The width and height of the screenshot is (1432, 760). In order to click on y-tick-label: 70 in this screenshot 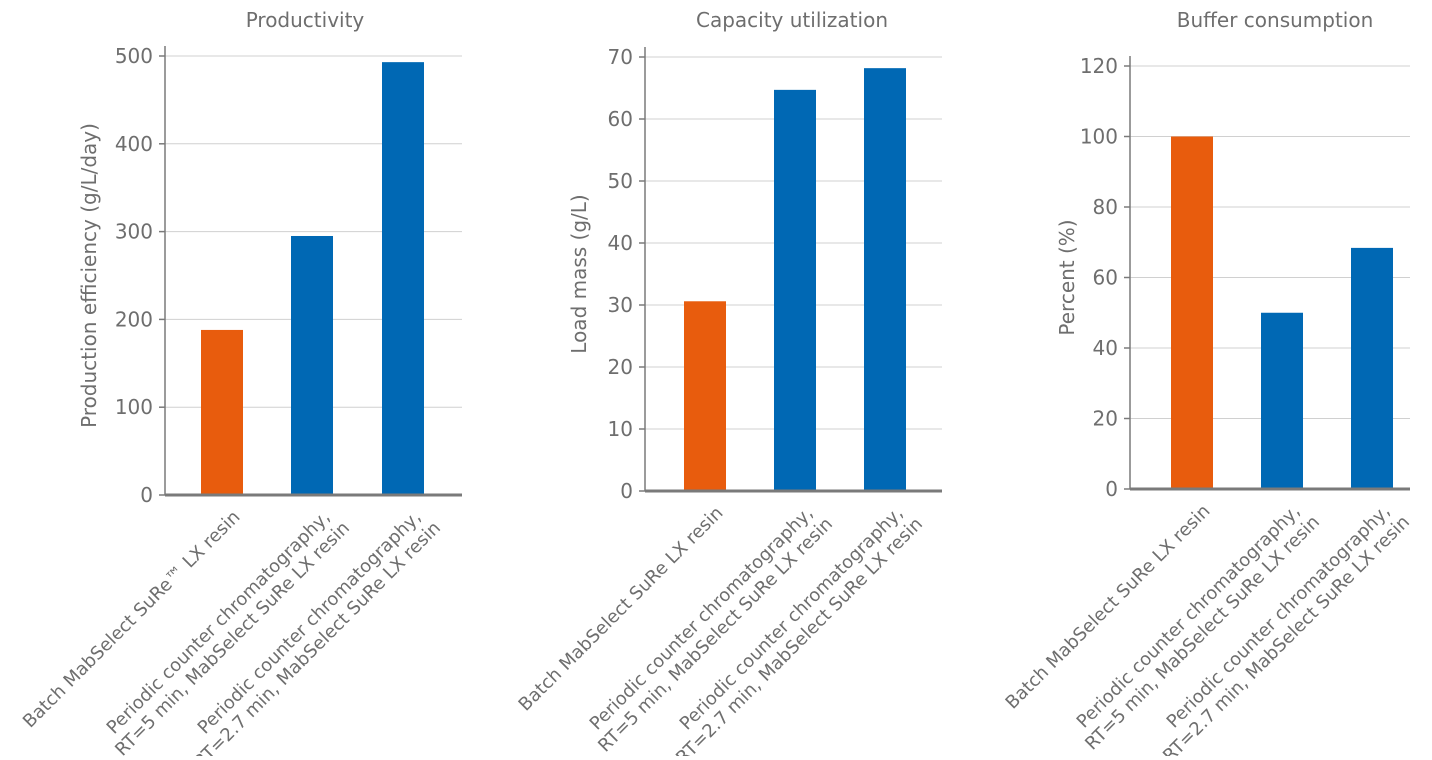, I will do `click(620, 57)`.